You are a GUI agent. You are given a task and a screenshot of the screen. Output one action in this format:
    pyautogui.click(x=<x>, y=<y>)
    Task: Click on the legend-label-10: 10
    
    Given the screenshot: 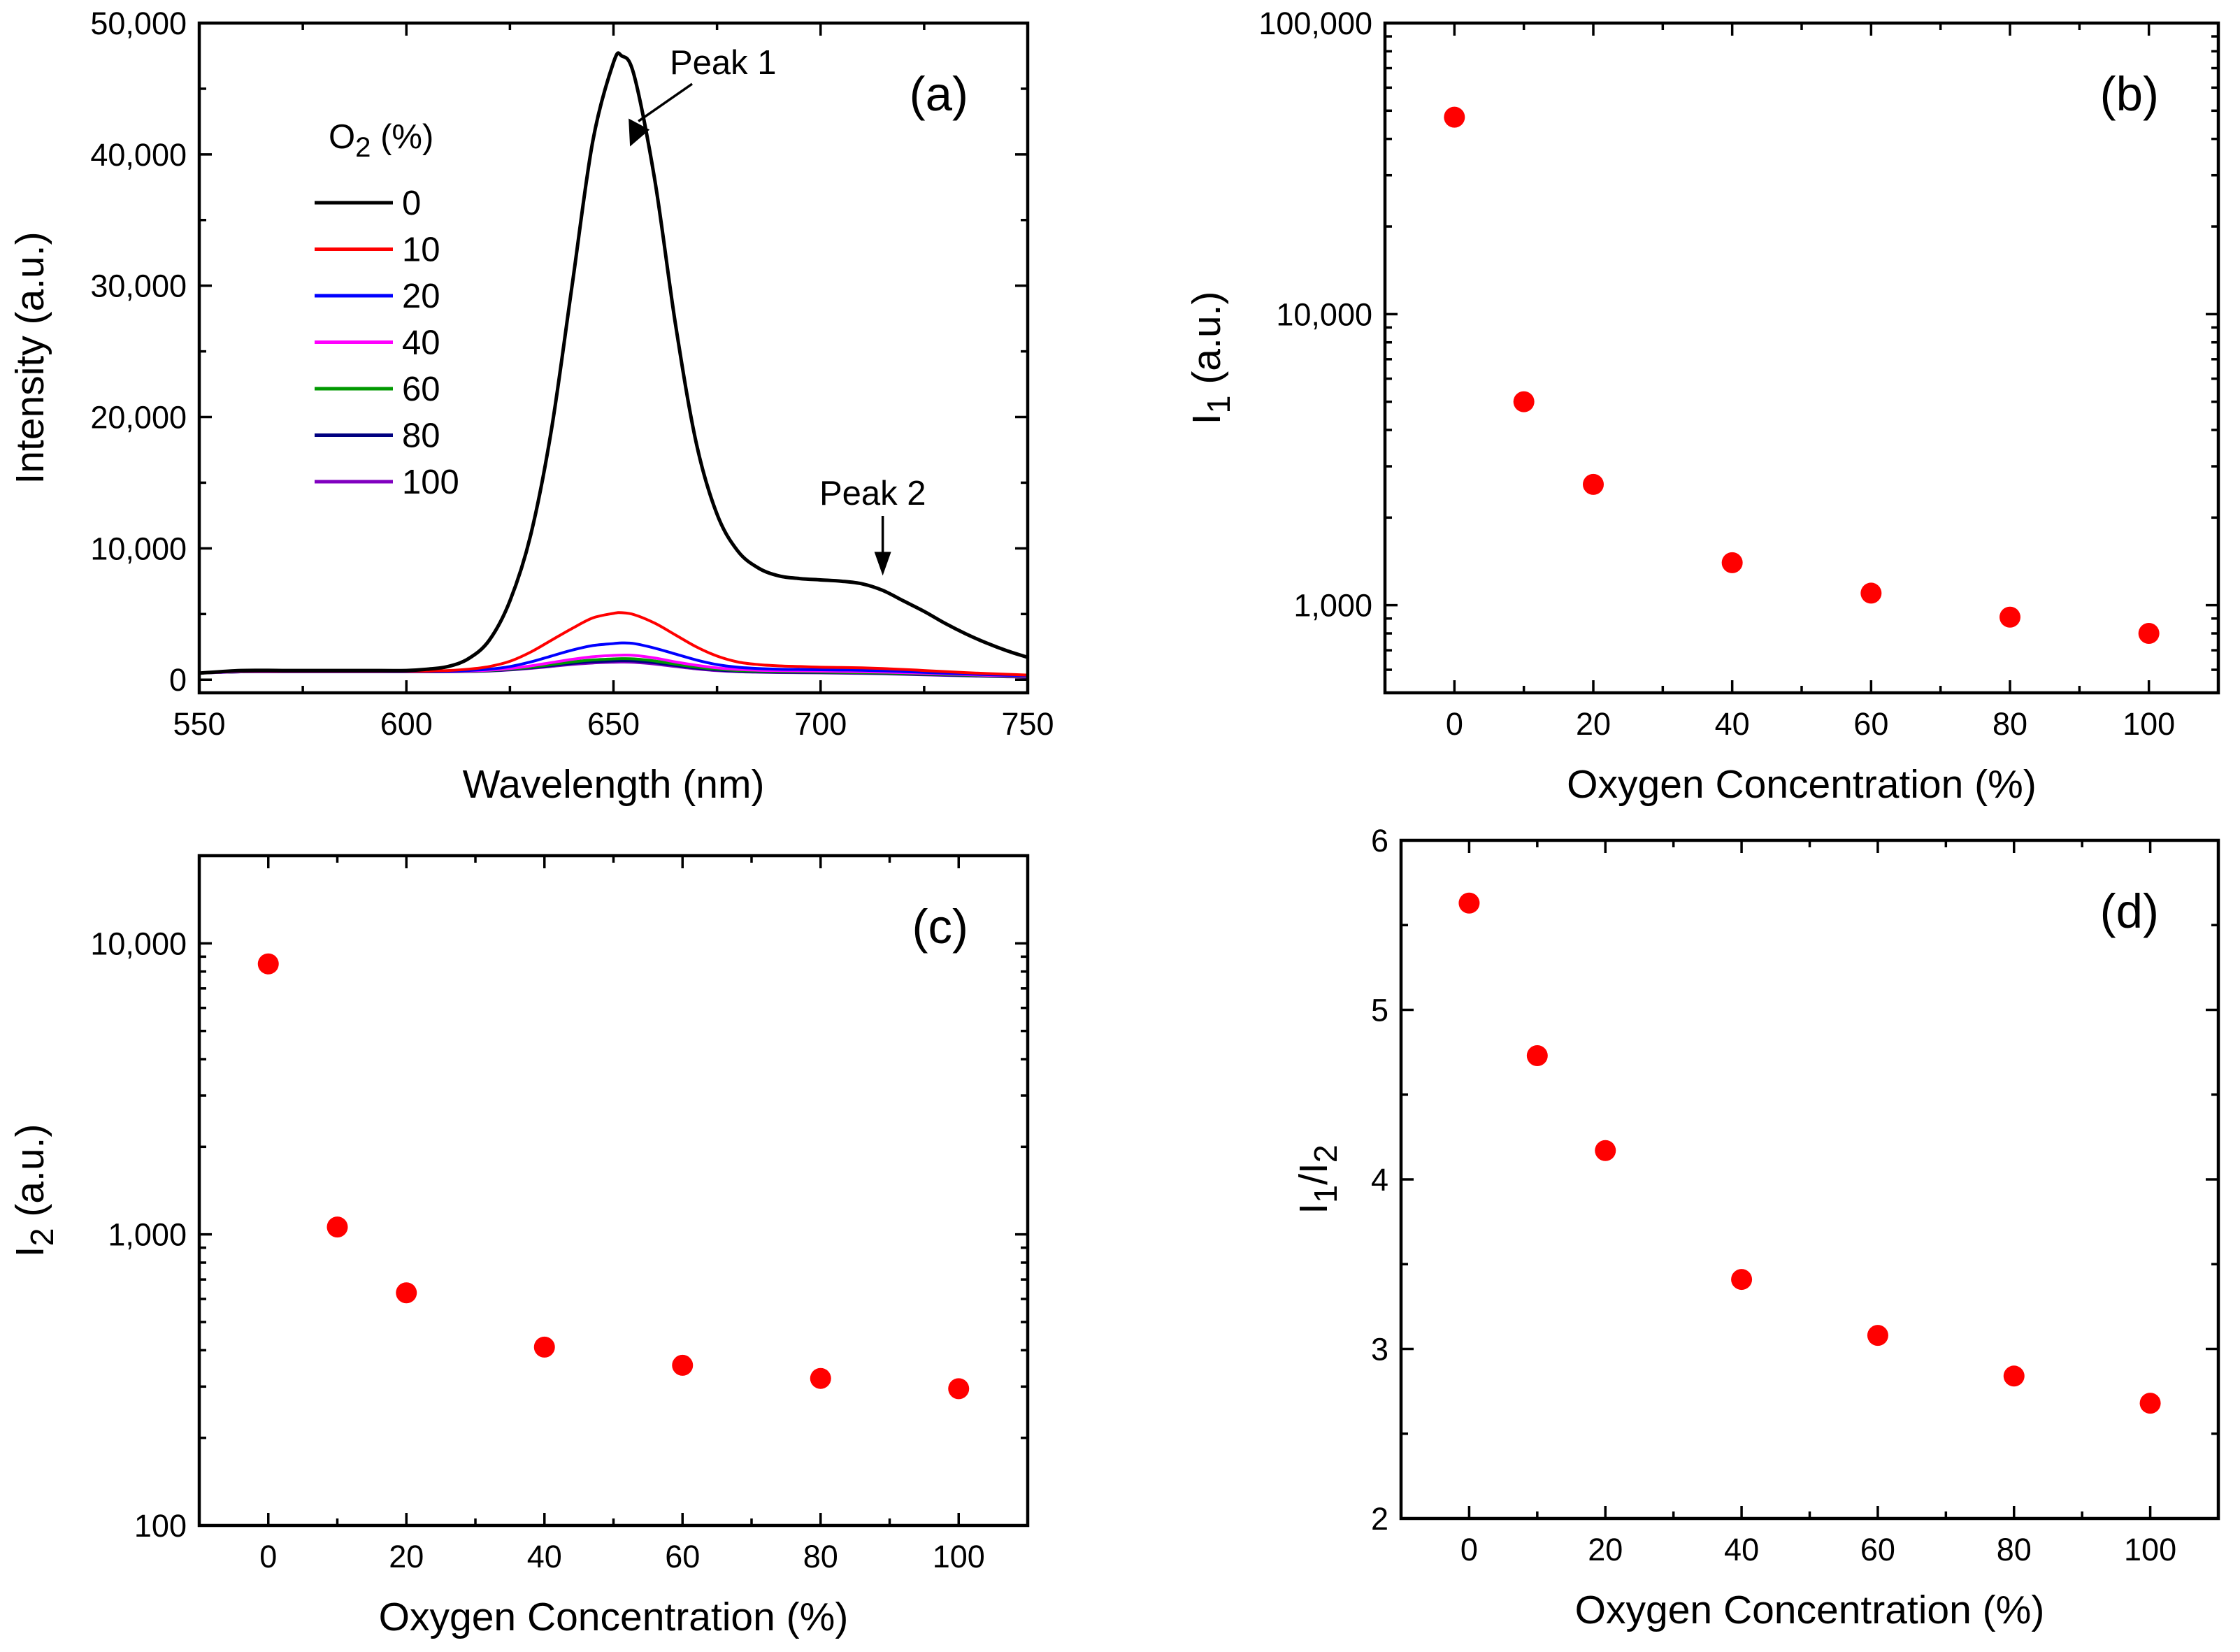 What is the action you would take?
    pyautogui.click(x=421, y=250)
    